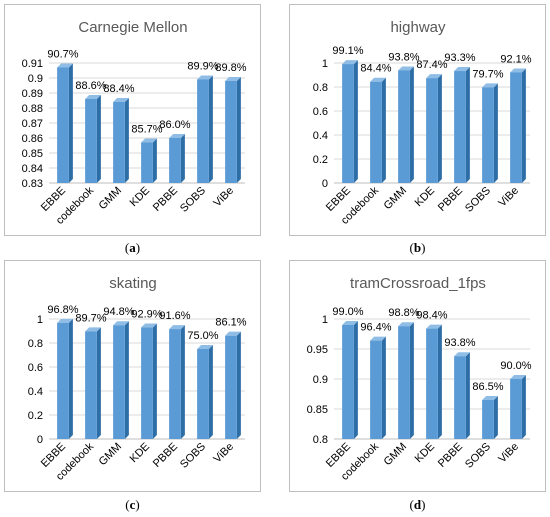 The height and width of the screenshot is (517, 550). What do you see at coordinates (417, 504) in the screenshot?
I see `caption-d: (d)` at bounding box center [417, 504].